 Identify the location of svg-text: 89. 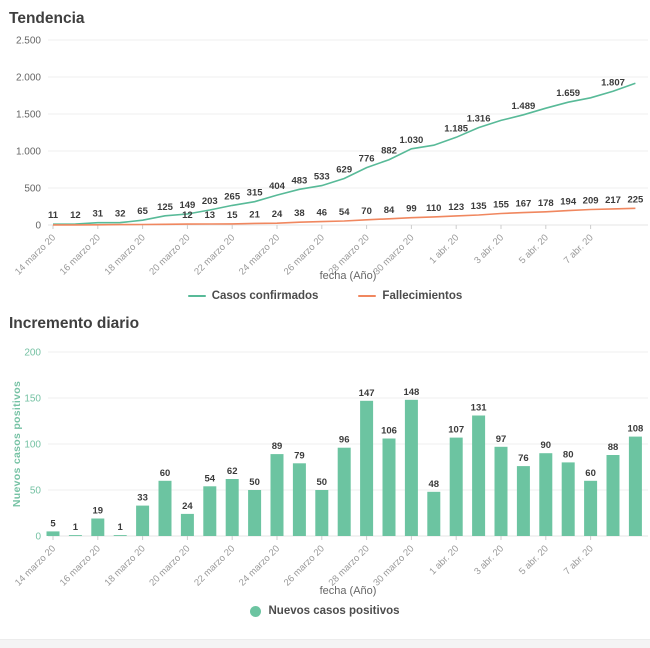
(277, 446).